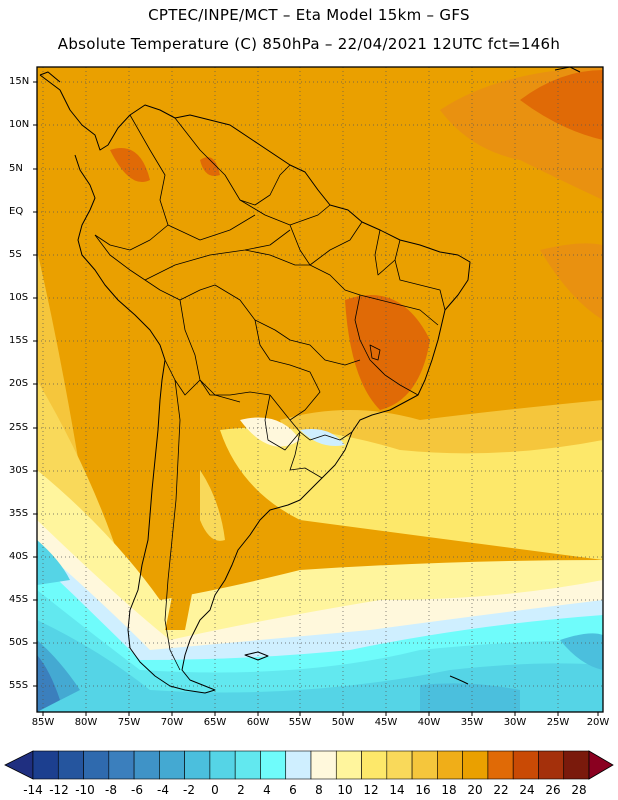  I want to click on lat-label: 25S, so click(19, 427).